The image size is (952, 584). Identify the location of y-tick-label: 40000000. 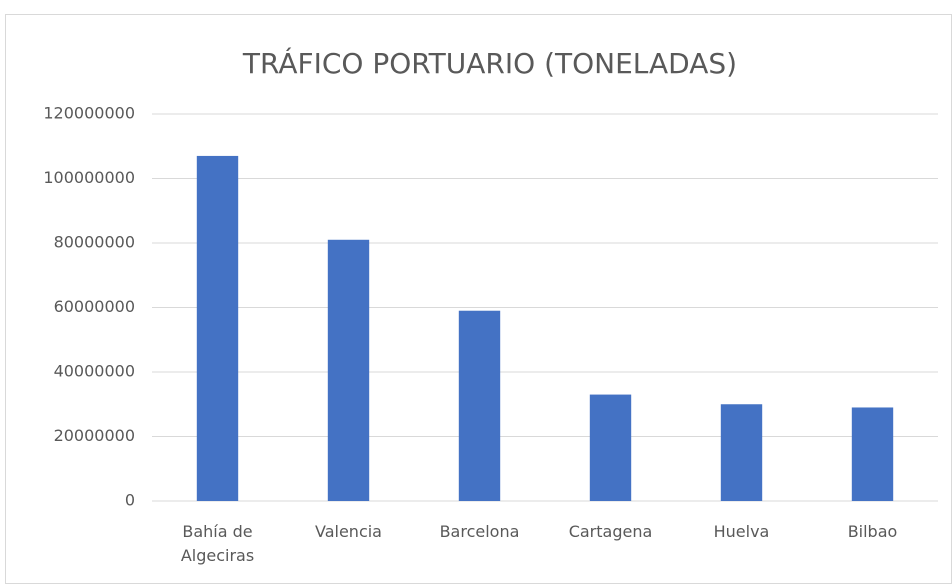
(94, 371).